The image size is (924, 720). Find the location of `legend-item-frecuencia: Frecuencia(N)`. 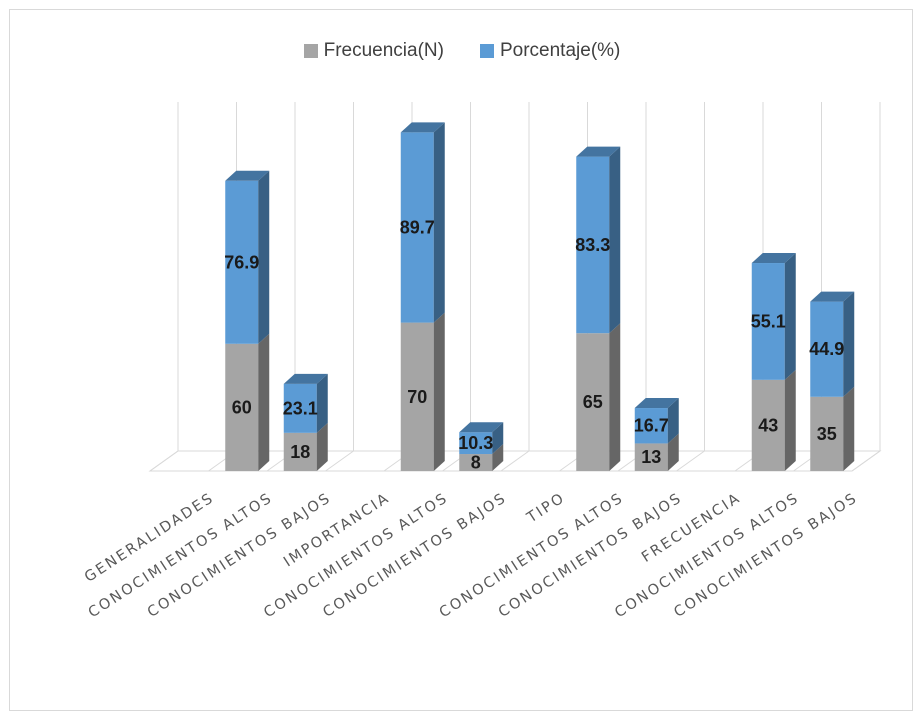

legend-item-frecuencia: Frecuencia(N) is located at coordinates (373, 51).